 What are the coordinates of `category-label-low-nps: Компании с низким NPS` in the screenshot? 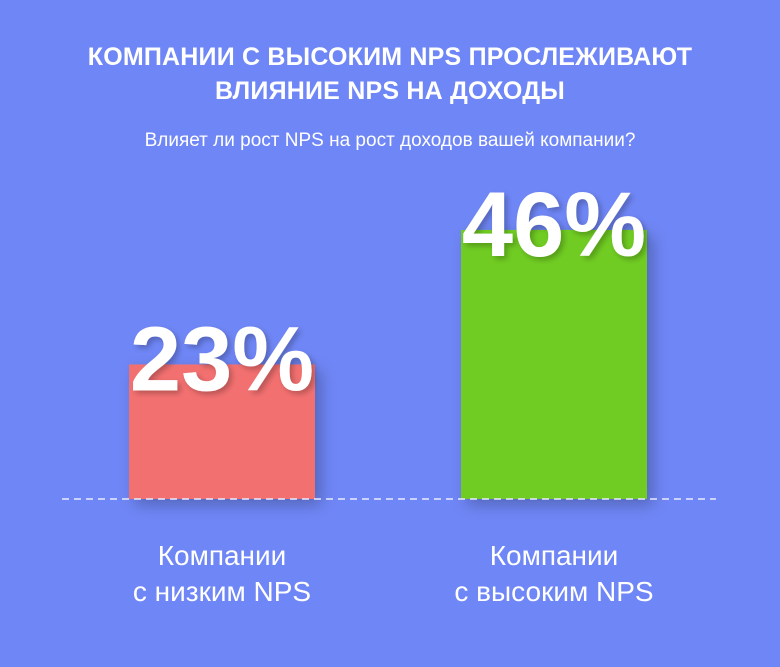 It's located at (222, 574).